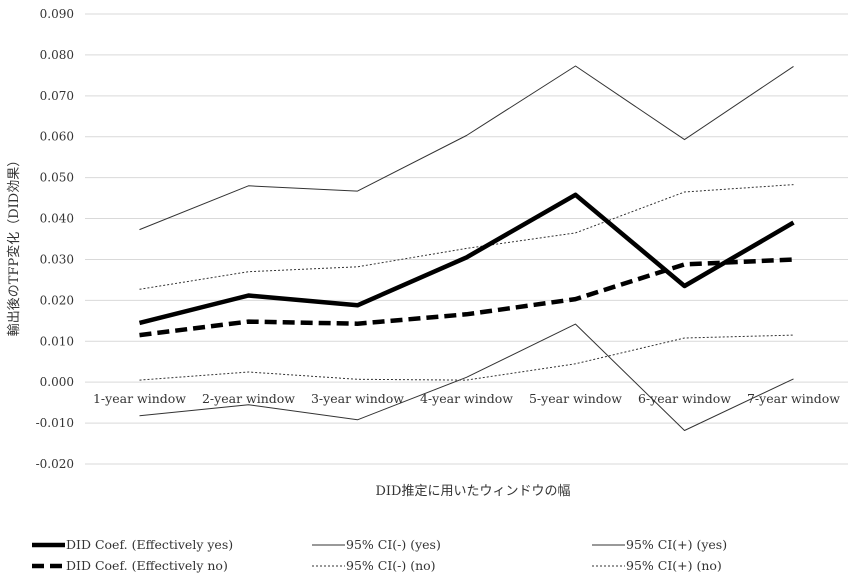  What do you see at coordinates (676, 544) in the screenshot?
I see `legend-label: 95% CI(+) (yes)` at bounding box center [676, 544].